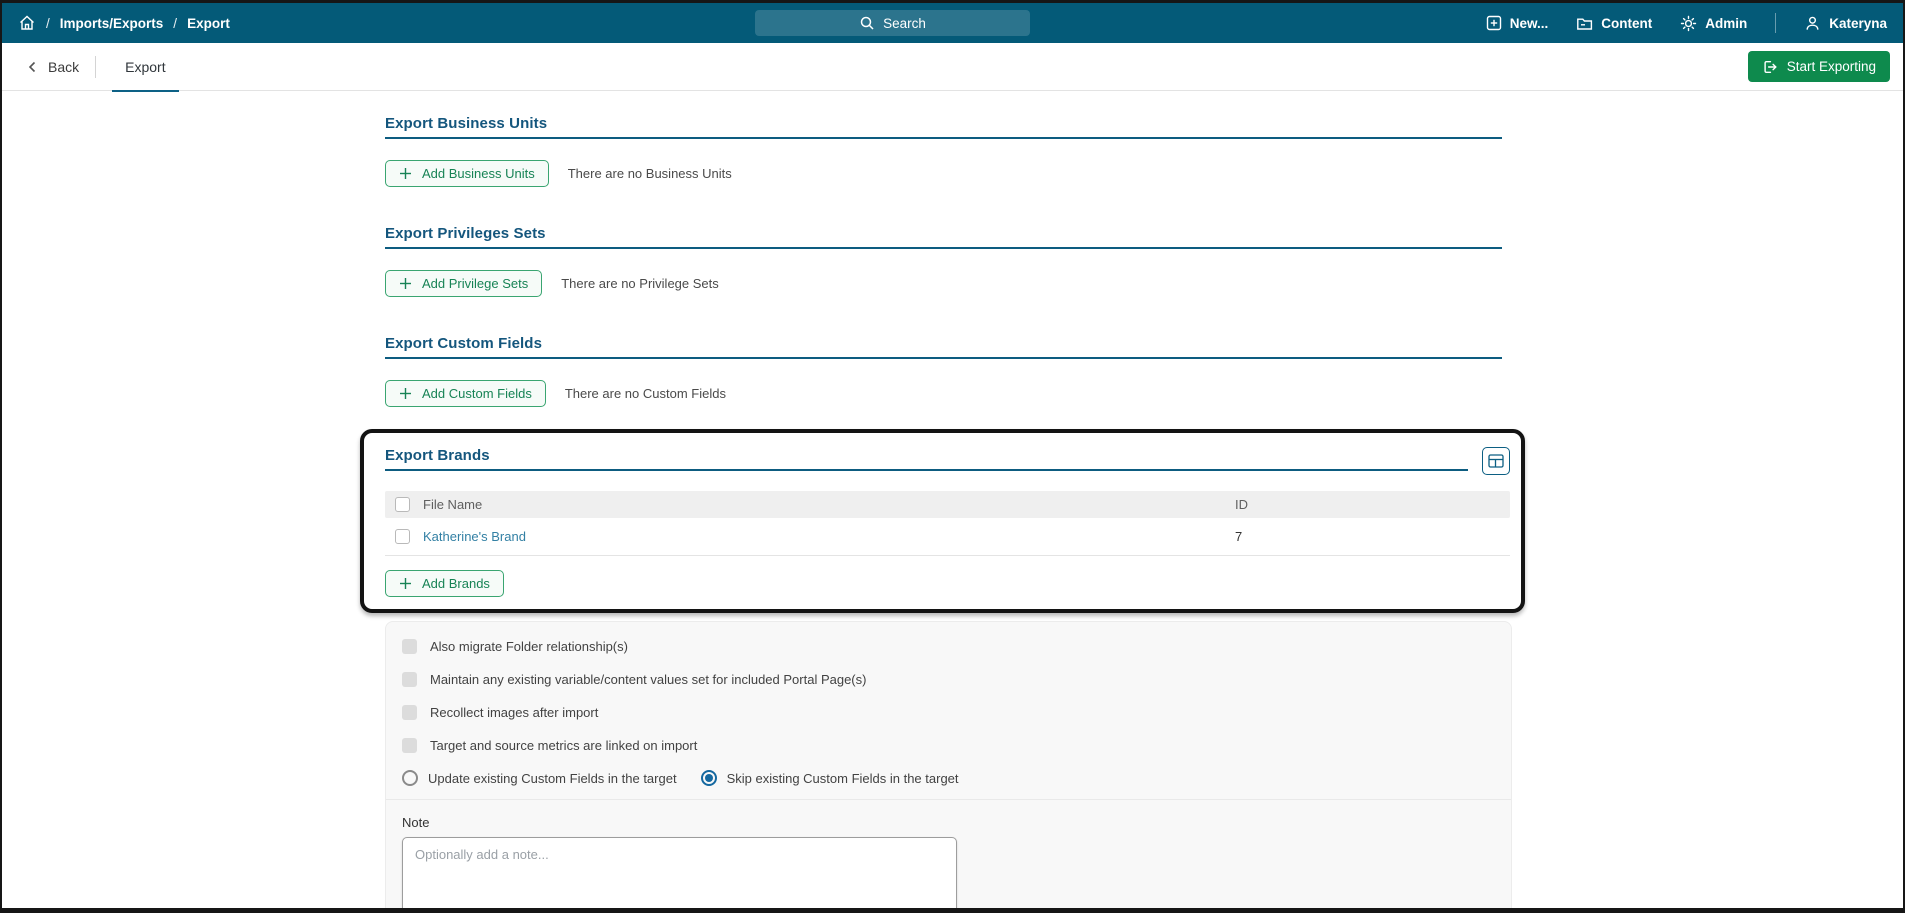 The width and height of the screenshot is (1905, 913). I want to click on start-exporting-button: Start Exporting, so click(1818, 66).